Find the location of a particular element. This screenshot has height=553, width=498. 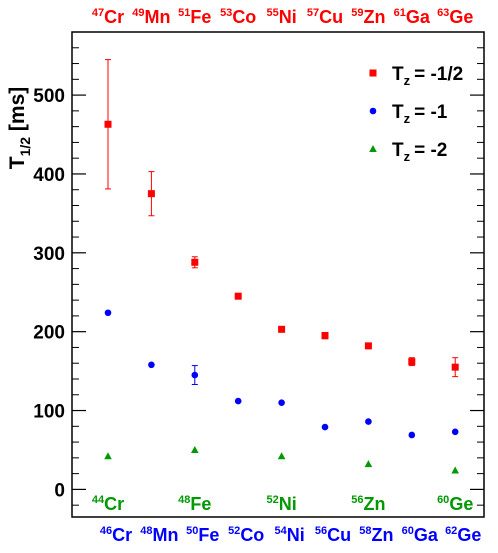

legend-marker-square is located at coordinates (373, 73).